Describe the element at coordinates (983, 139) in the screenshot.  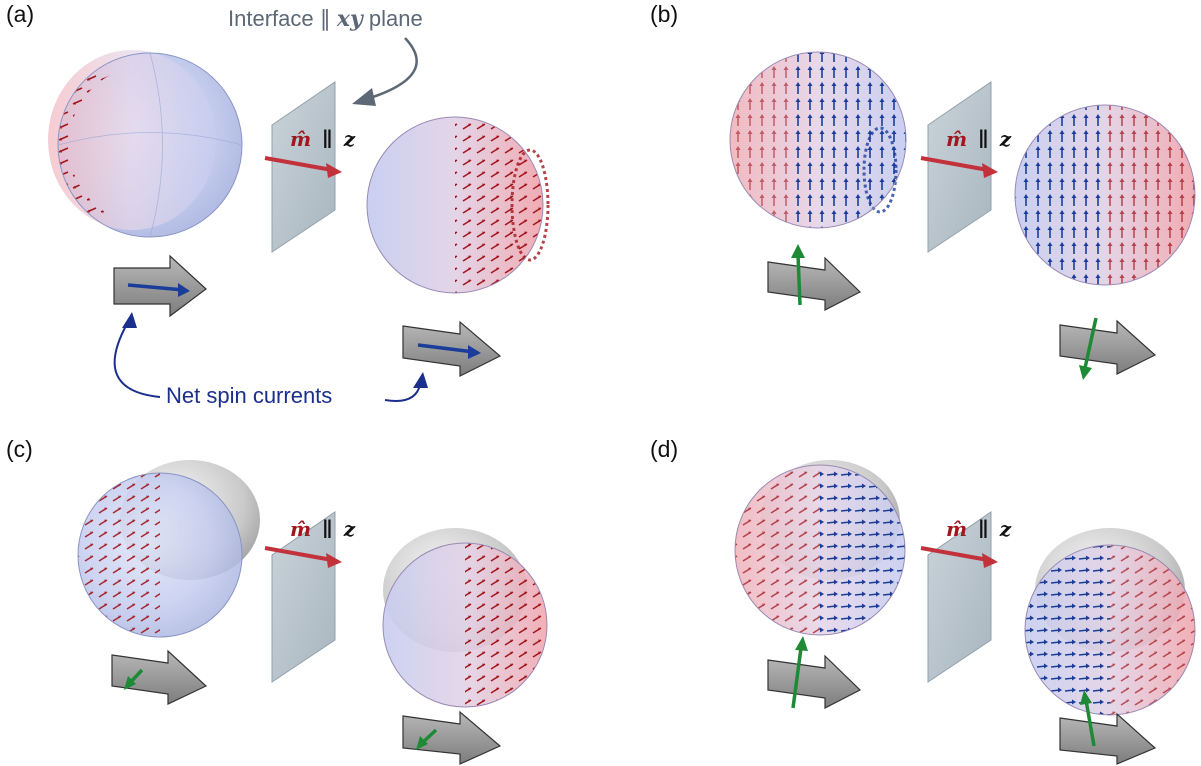
I see `m-parallel-b: ∥` at that location.